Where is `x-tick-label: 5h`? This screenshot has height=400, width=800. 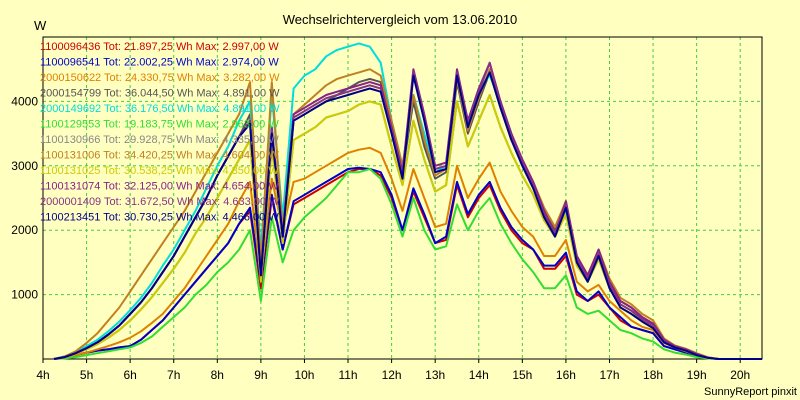 x-tick-label: 5h is located at coordinates (86, 375).